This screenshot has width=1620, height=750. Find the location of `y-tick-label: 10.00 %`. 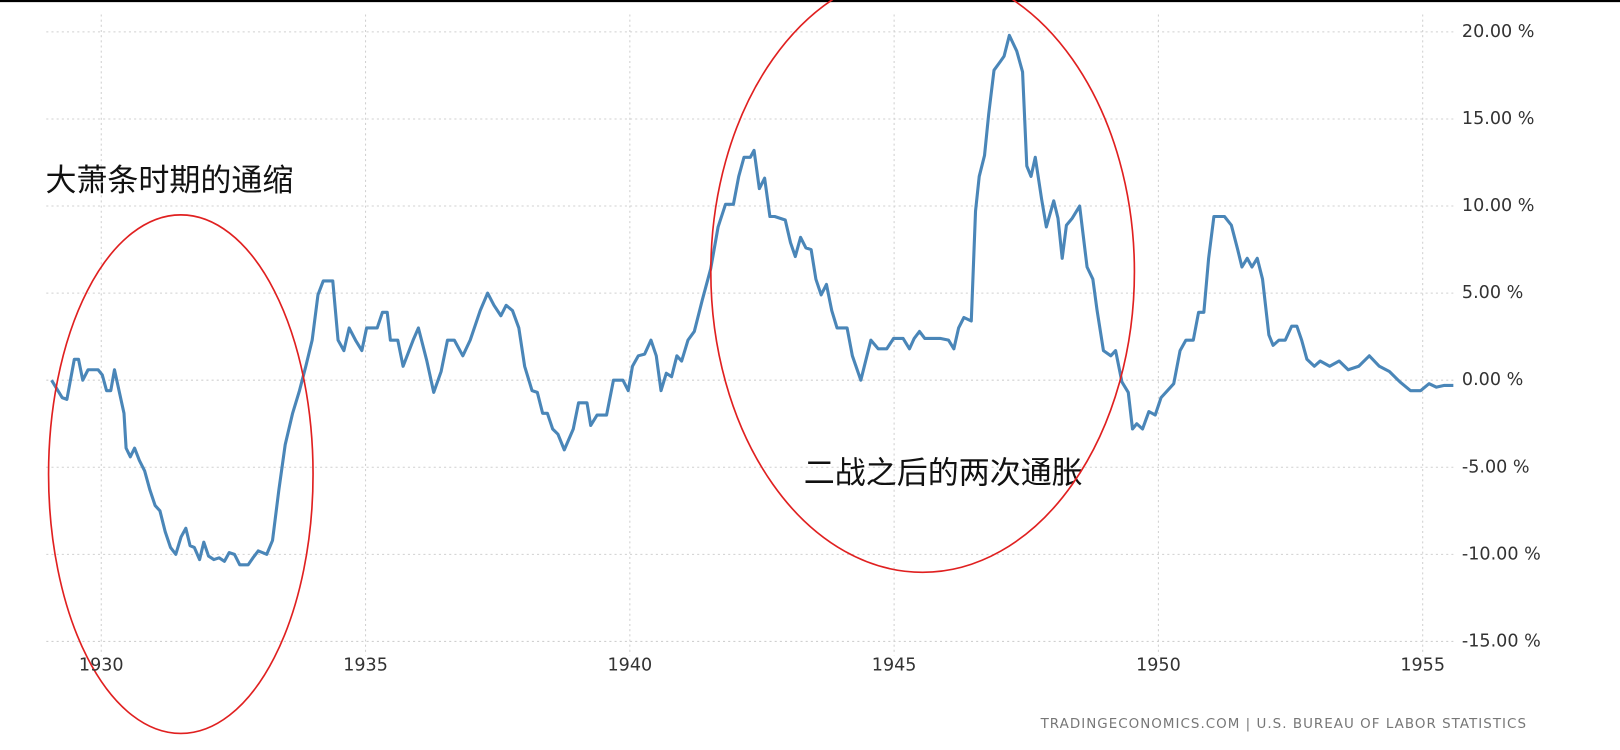

y-tick-label: 10.00 % is located at coordinates (1498, 206).